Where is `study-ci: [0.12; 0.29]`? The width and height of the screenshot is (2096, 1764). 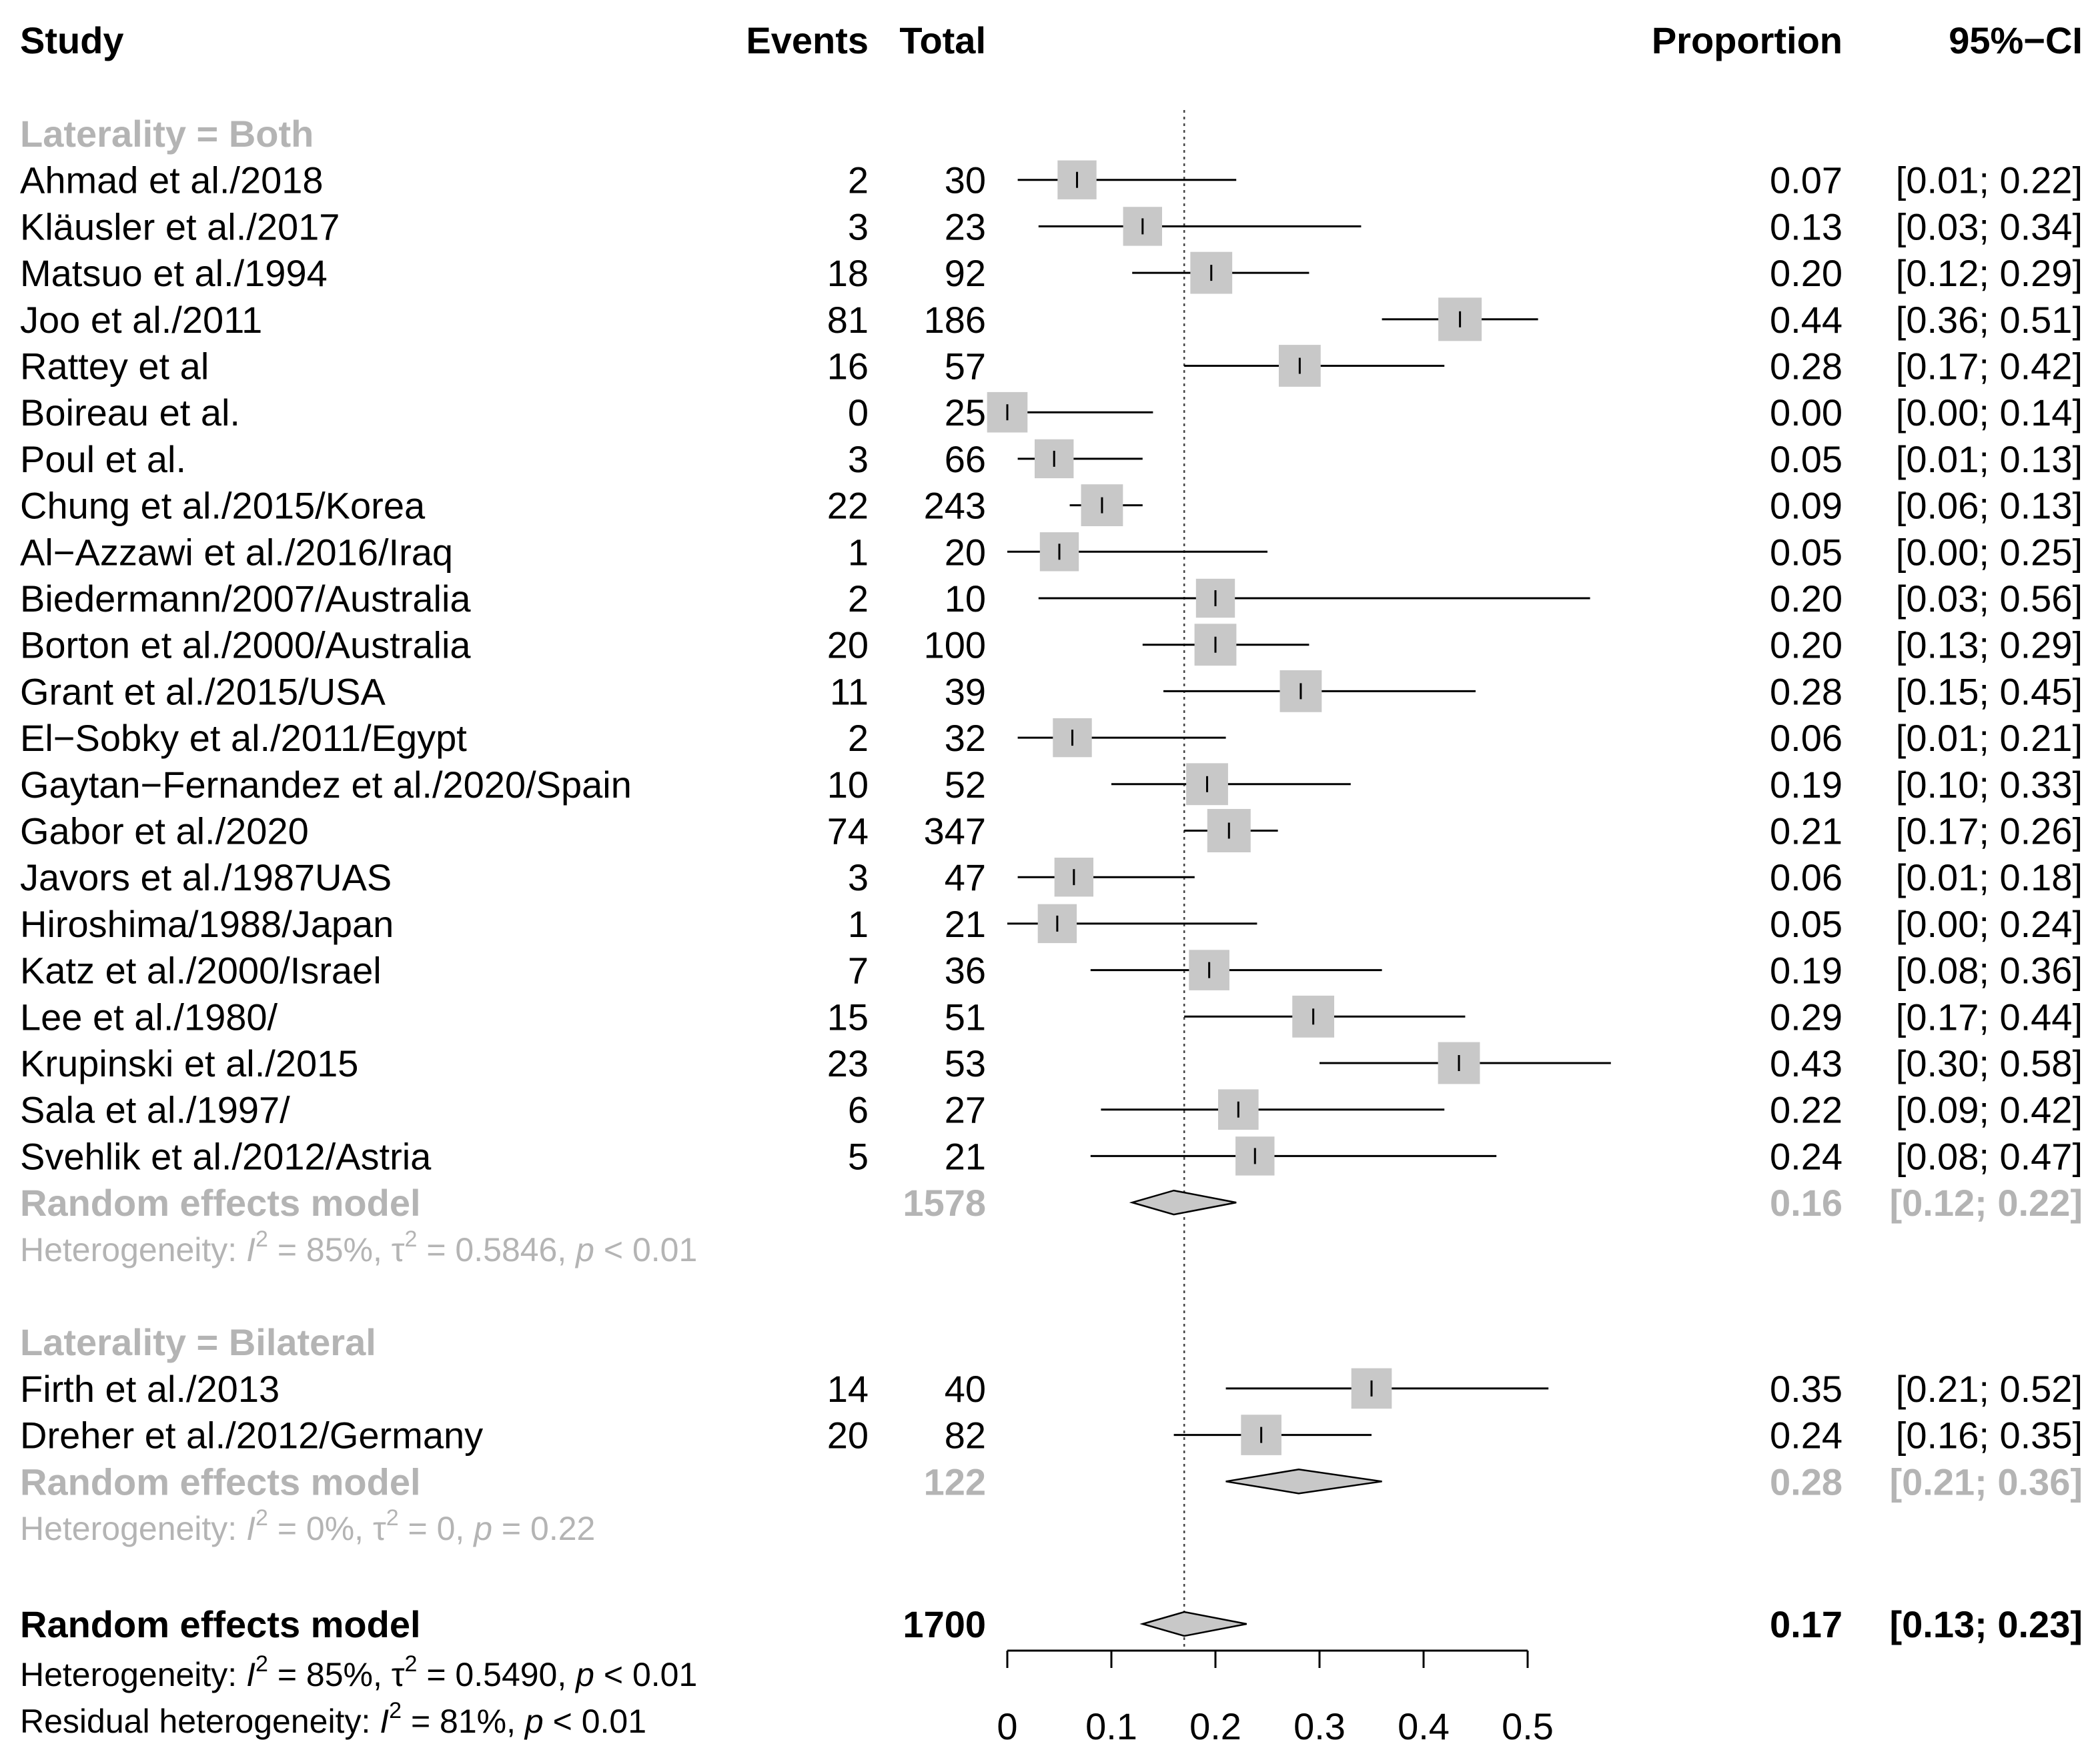
study-ci: [0.12; 0.29] is located at coordinates (1990, 273).